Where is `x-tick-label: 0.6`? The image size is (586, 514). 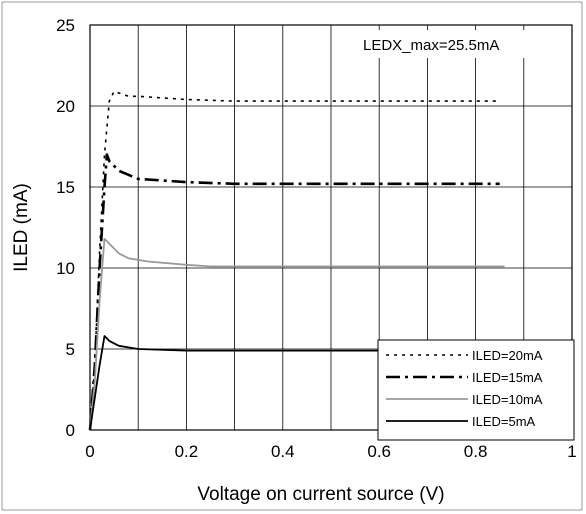
x-tick-label: 0.6 is located at coordinates (379, 451).